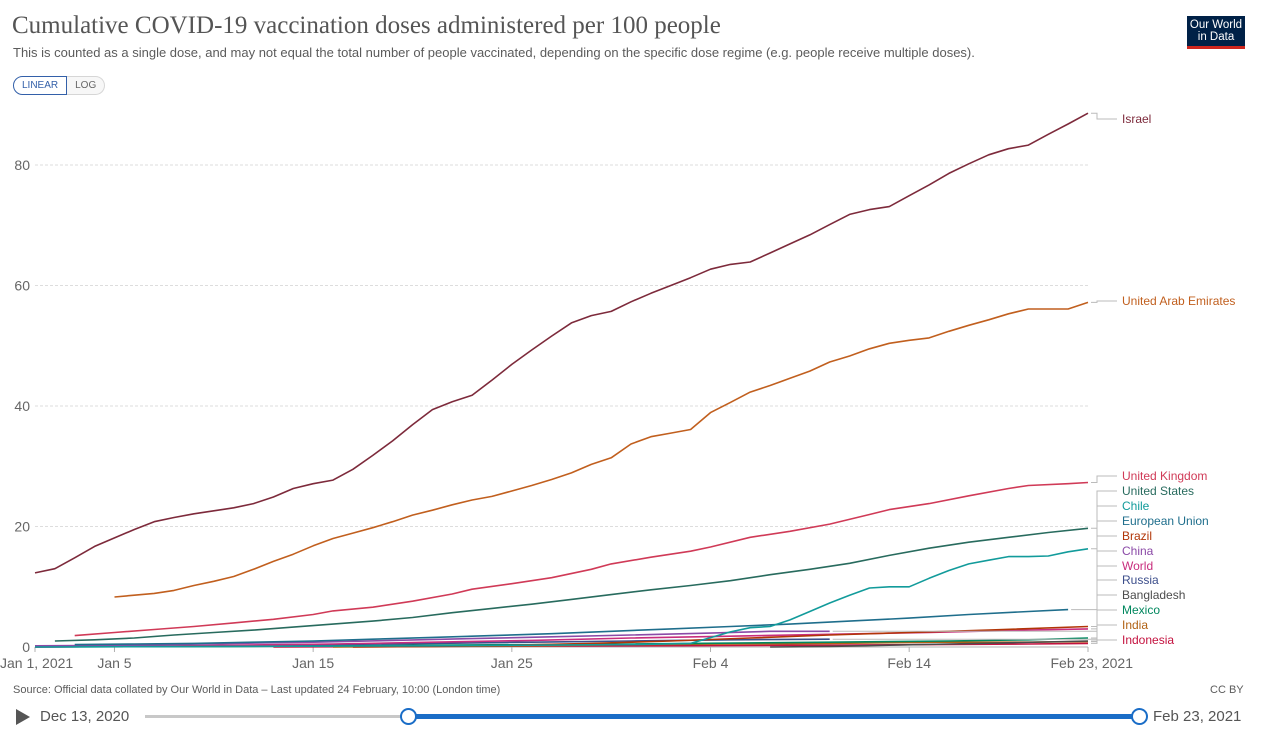 Image resolution: width=1261 pixels, height=731 pixels. I want to click on series-label-russia: Russia, so click(1140, 580).